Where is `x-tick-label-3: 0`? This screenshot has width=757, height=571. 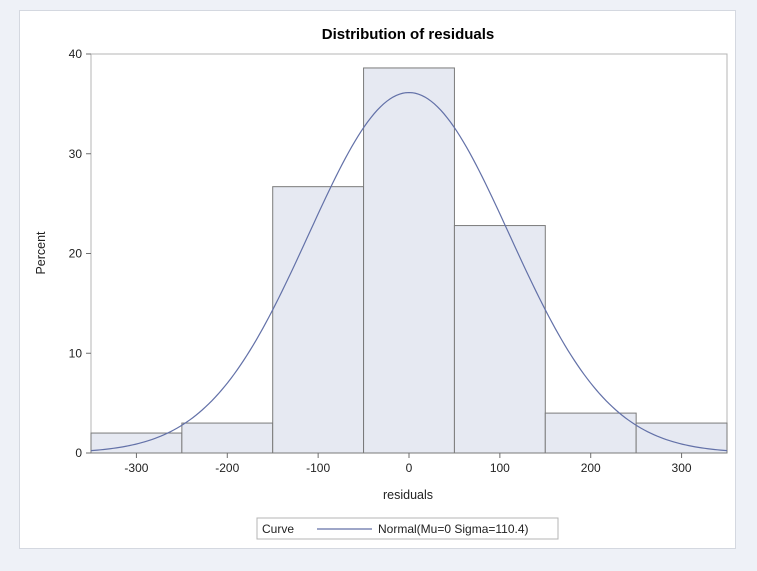
x-tick-label-3: 0 is located at coordinates (409, 468).